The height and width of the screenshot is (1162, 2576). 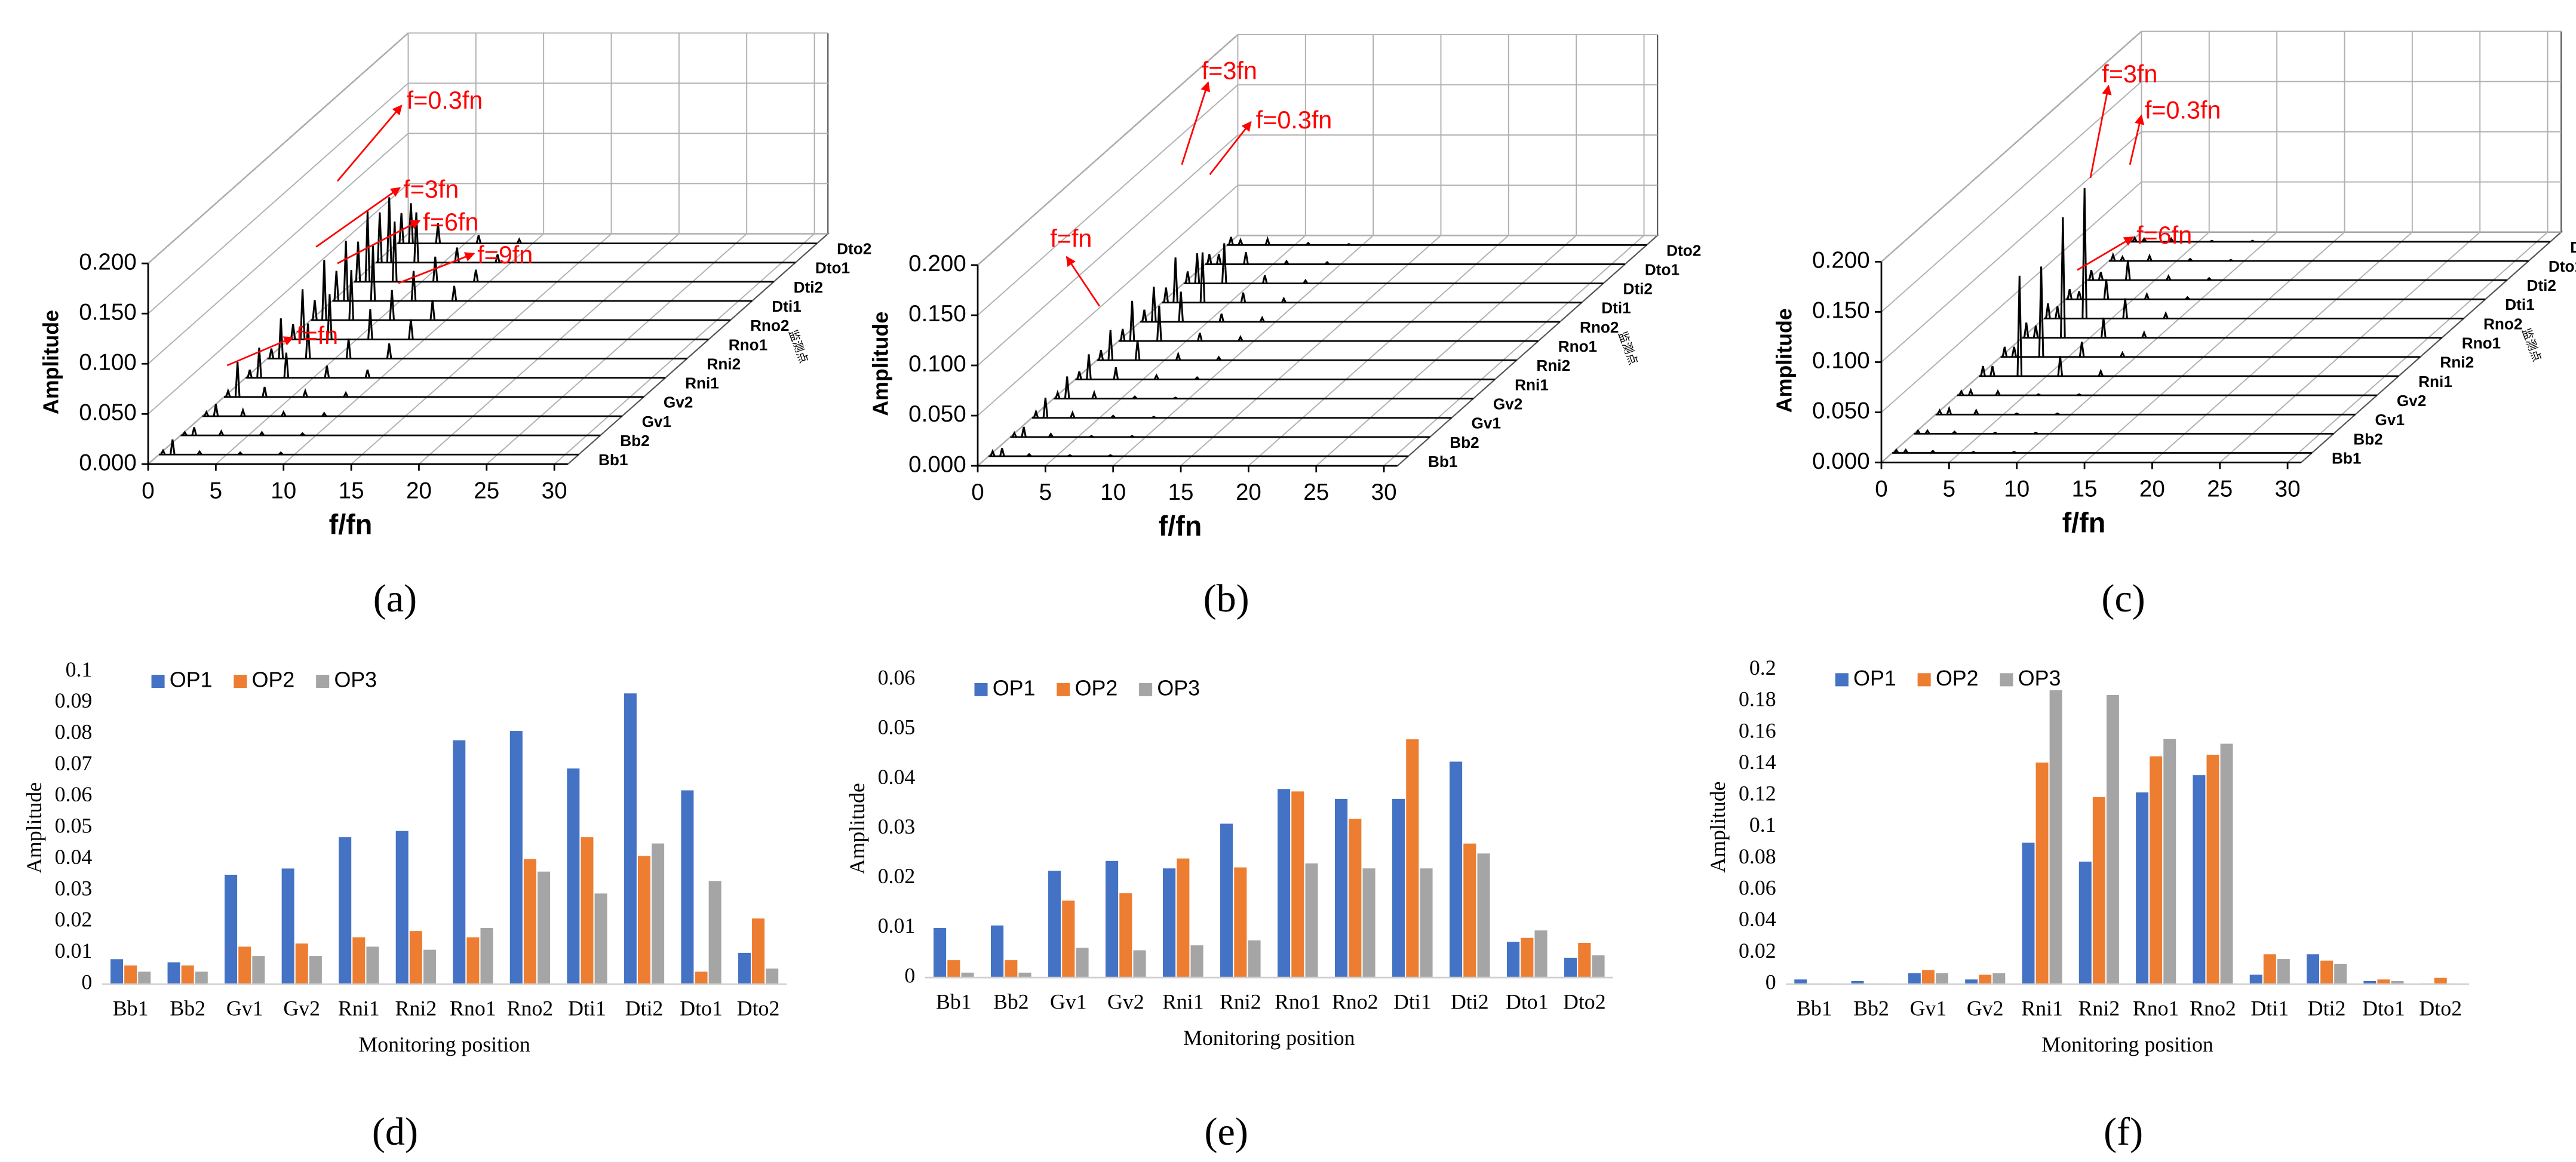 I want to click on category-label: Rno1, so click(x=748, y=344).